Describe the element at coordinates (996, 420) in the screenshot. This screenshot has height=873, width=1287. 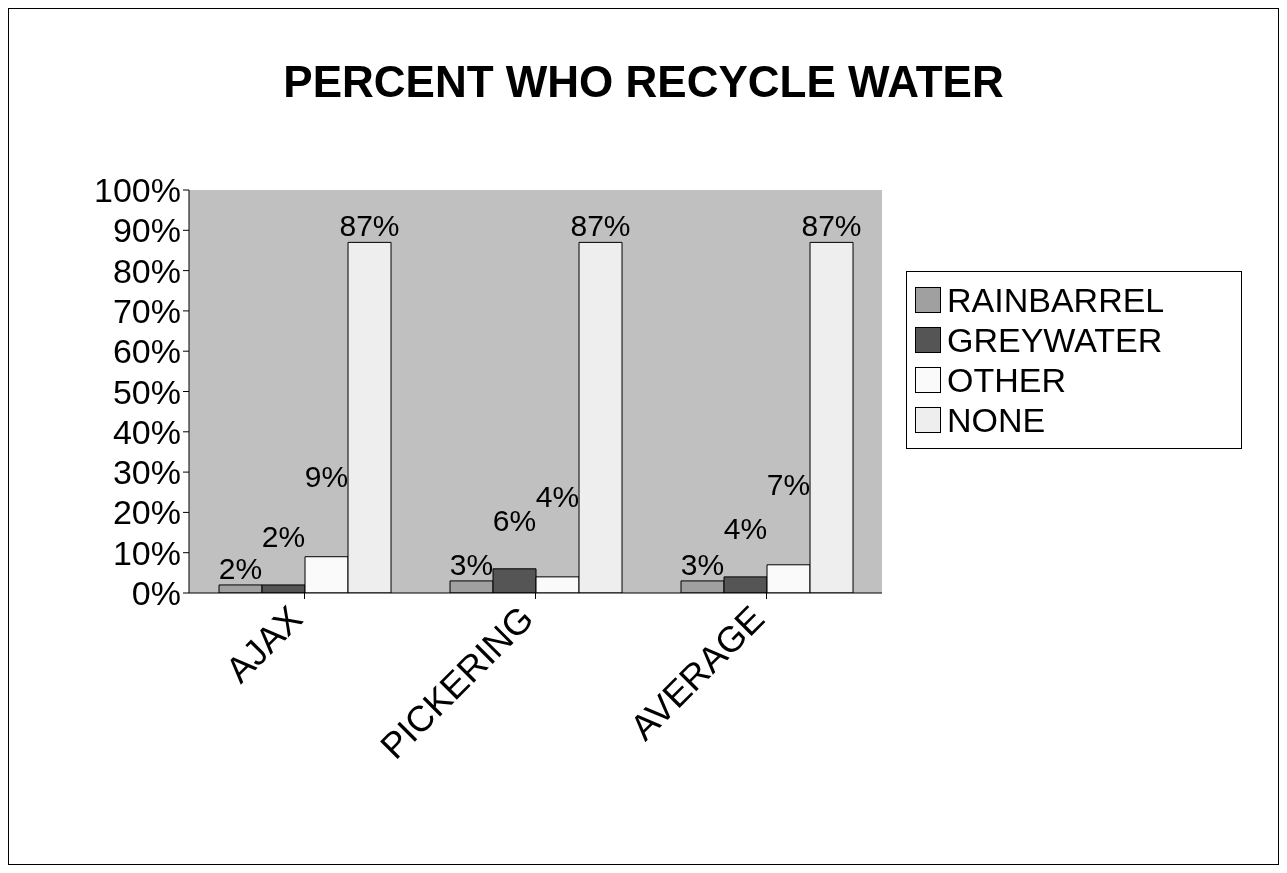
I see `legend-label: NONE` at that location.